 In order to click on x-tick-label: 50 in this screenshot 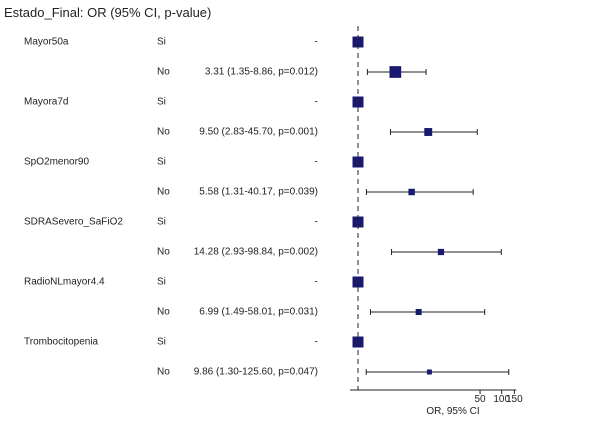, I will do `click(480, 399)`.